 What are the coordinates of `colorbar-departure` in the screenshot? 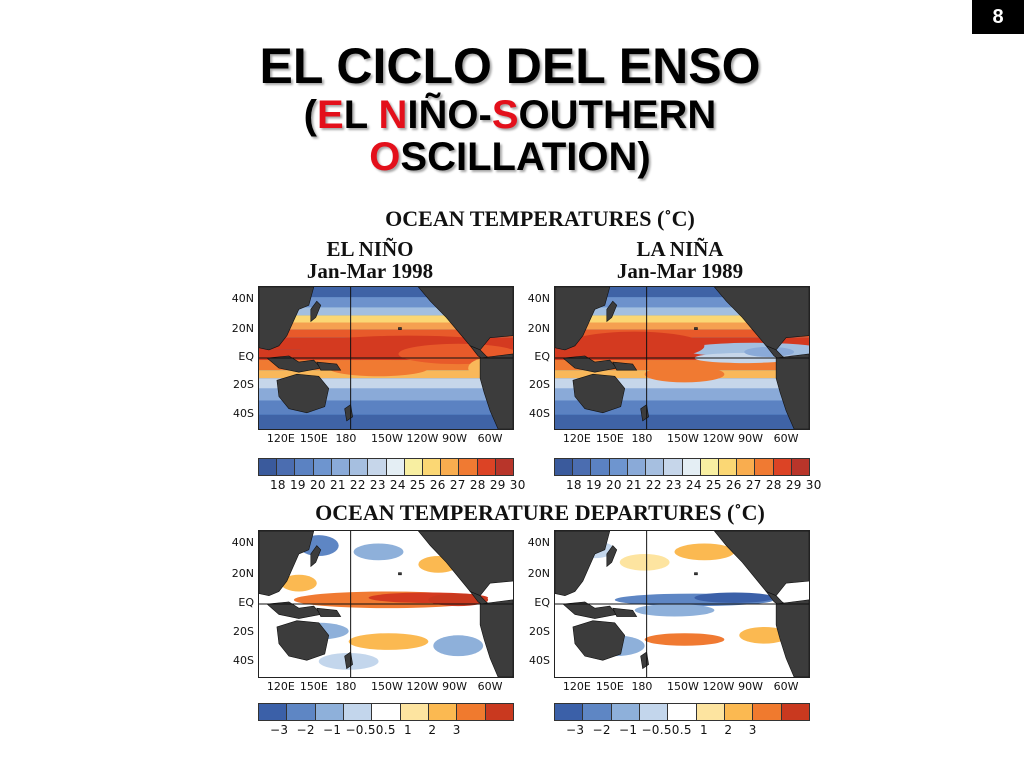 It's located at (682, 712).